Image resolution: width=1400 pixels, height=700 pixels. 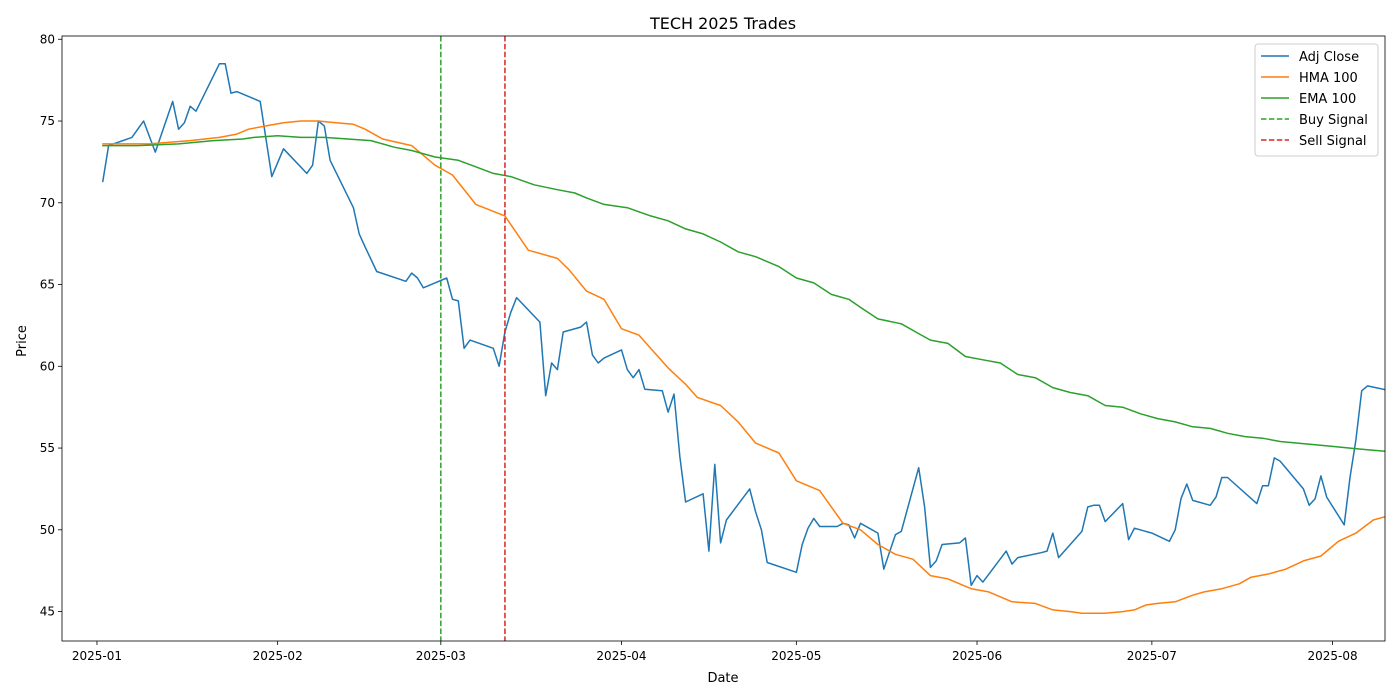 I want to click on legend-label: EMA 100, so click(x=1327, y=99).